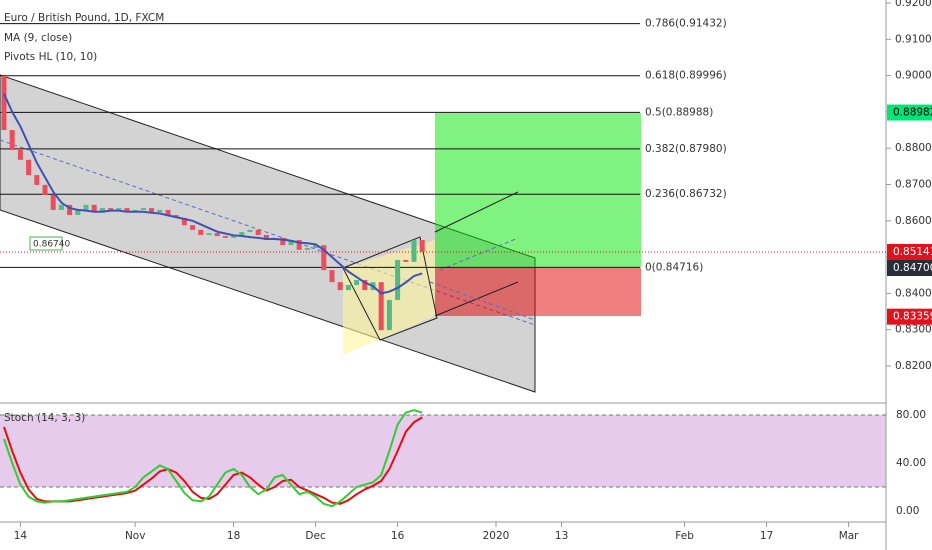 Image resolution: width=932 pixels, height=550 pixels. I want to click on date-tick-label: Mar, so click(849, 536).